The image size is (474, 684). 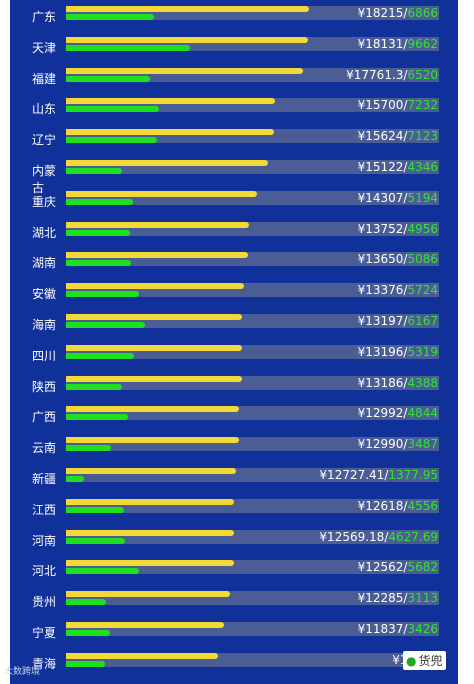 I want to click on value-label-a: ¥17761.3, so click(x=375, y=74).